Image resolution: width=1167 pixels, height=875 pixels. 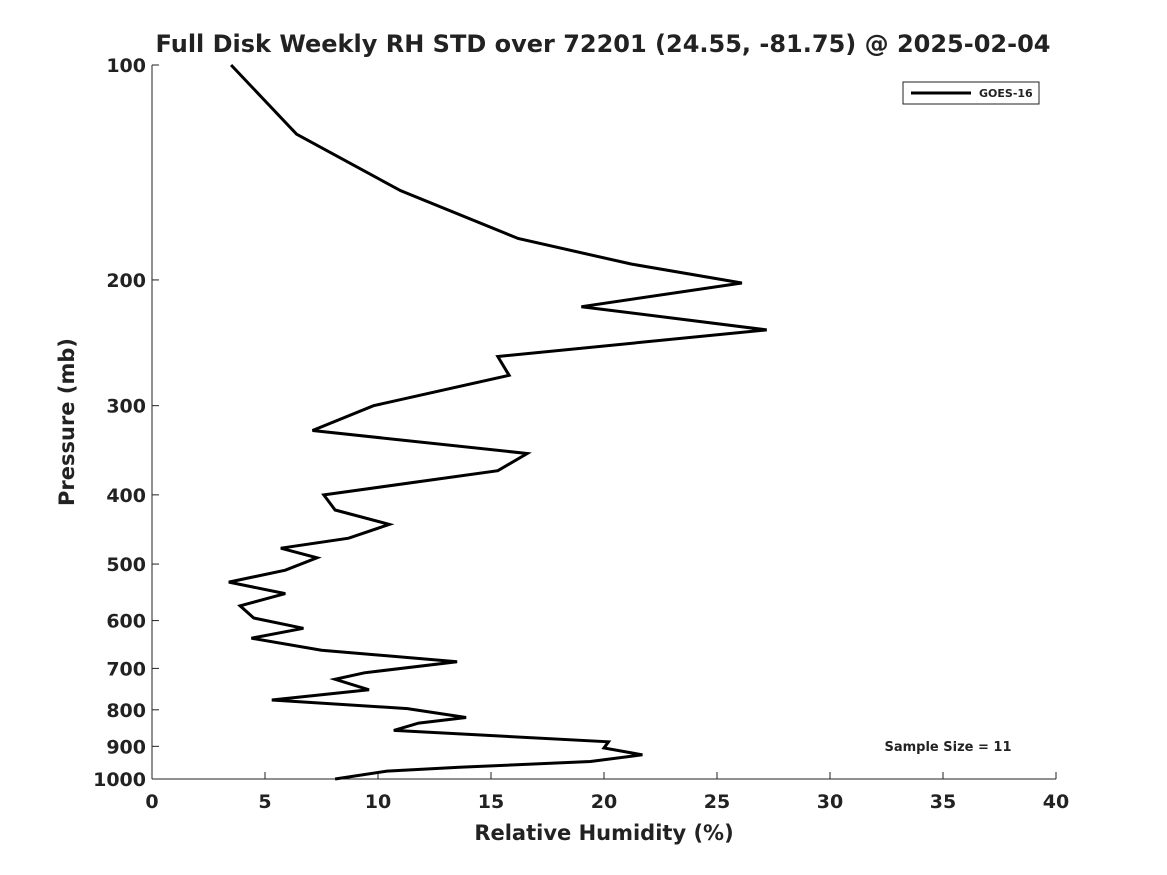 What do you see at coordinates (1006, 93) in the screenshot?
I see `legend-label: GOES-16` at bounding box center [1006, 93].